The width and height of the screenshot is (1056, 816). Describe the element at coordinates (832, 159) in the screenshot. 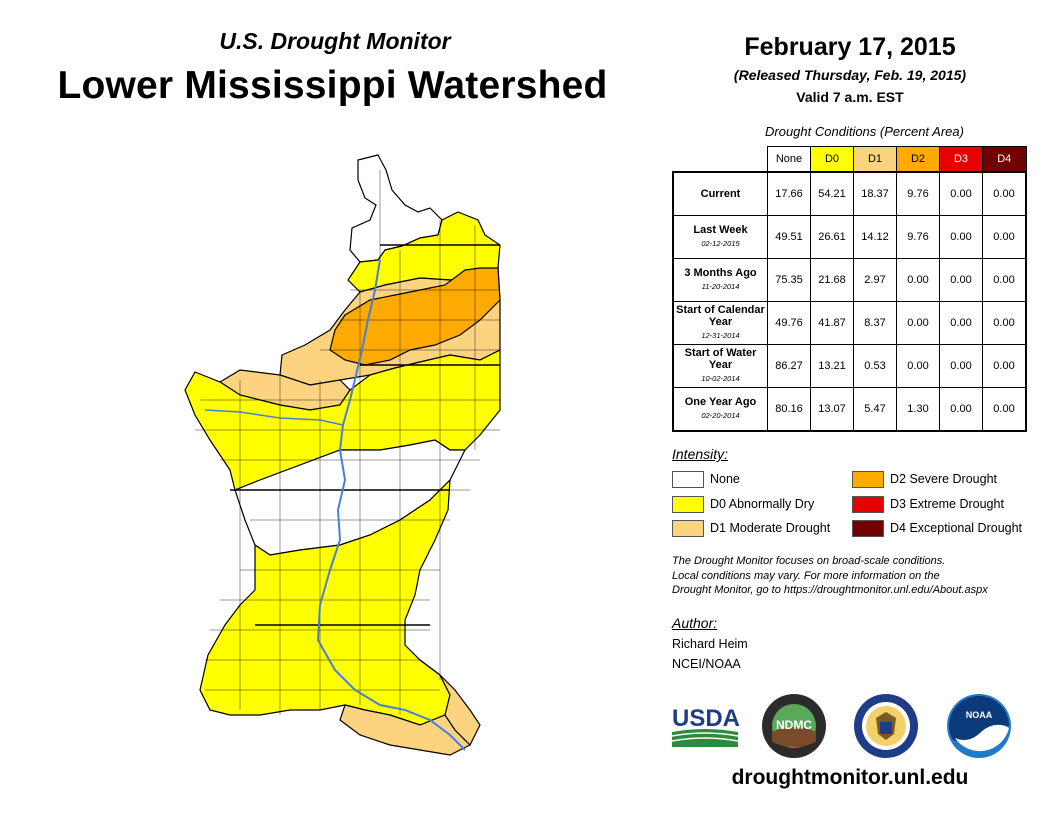

I see `col-header-d0: D0` at that location.